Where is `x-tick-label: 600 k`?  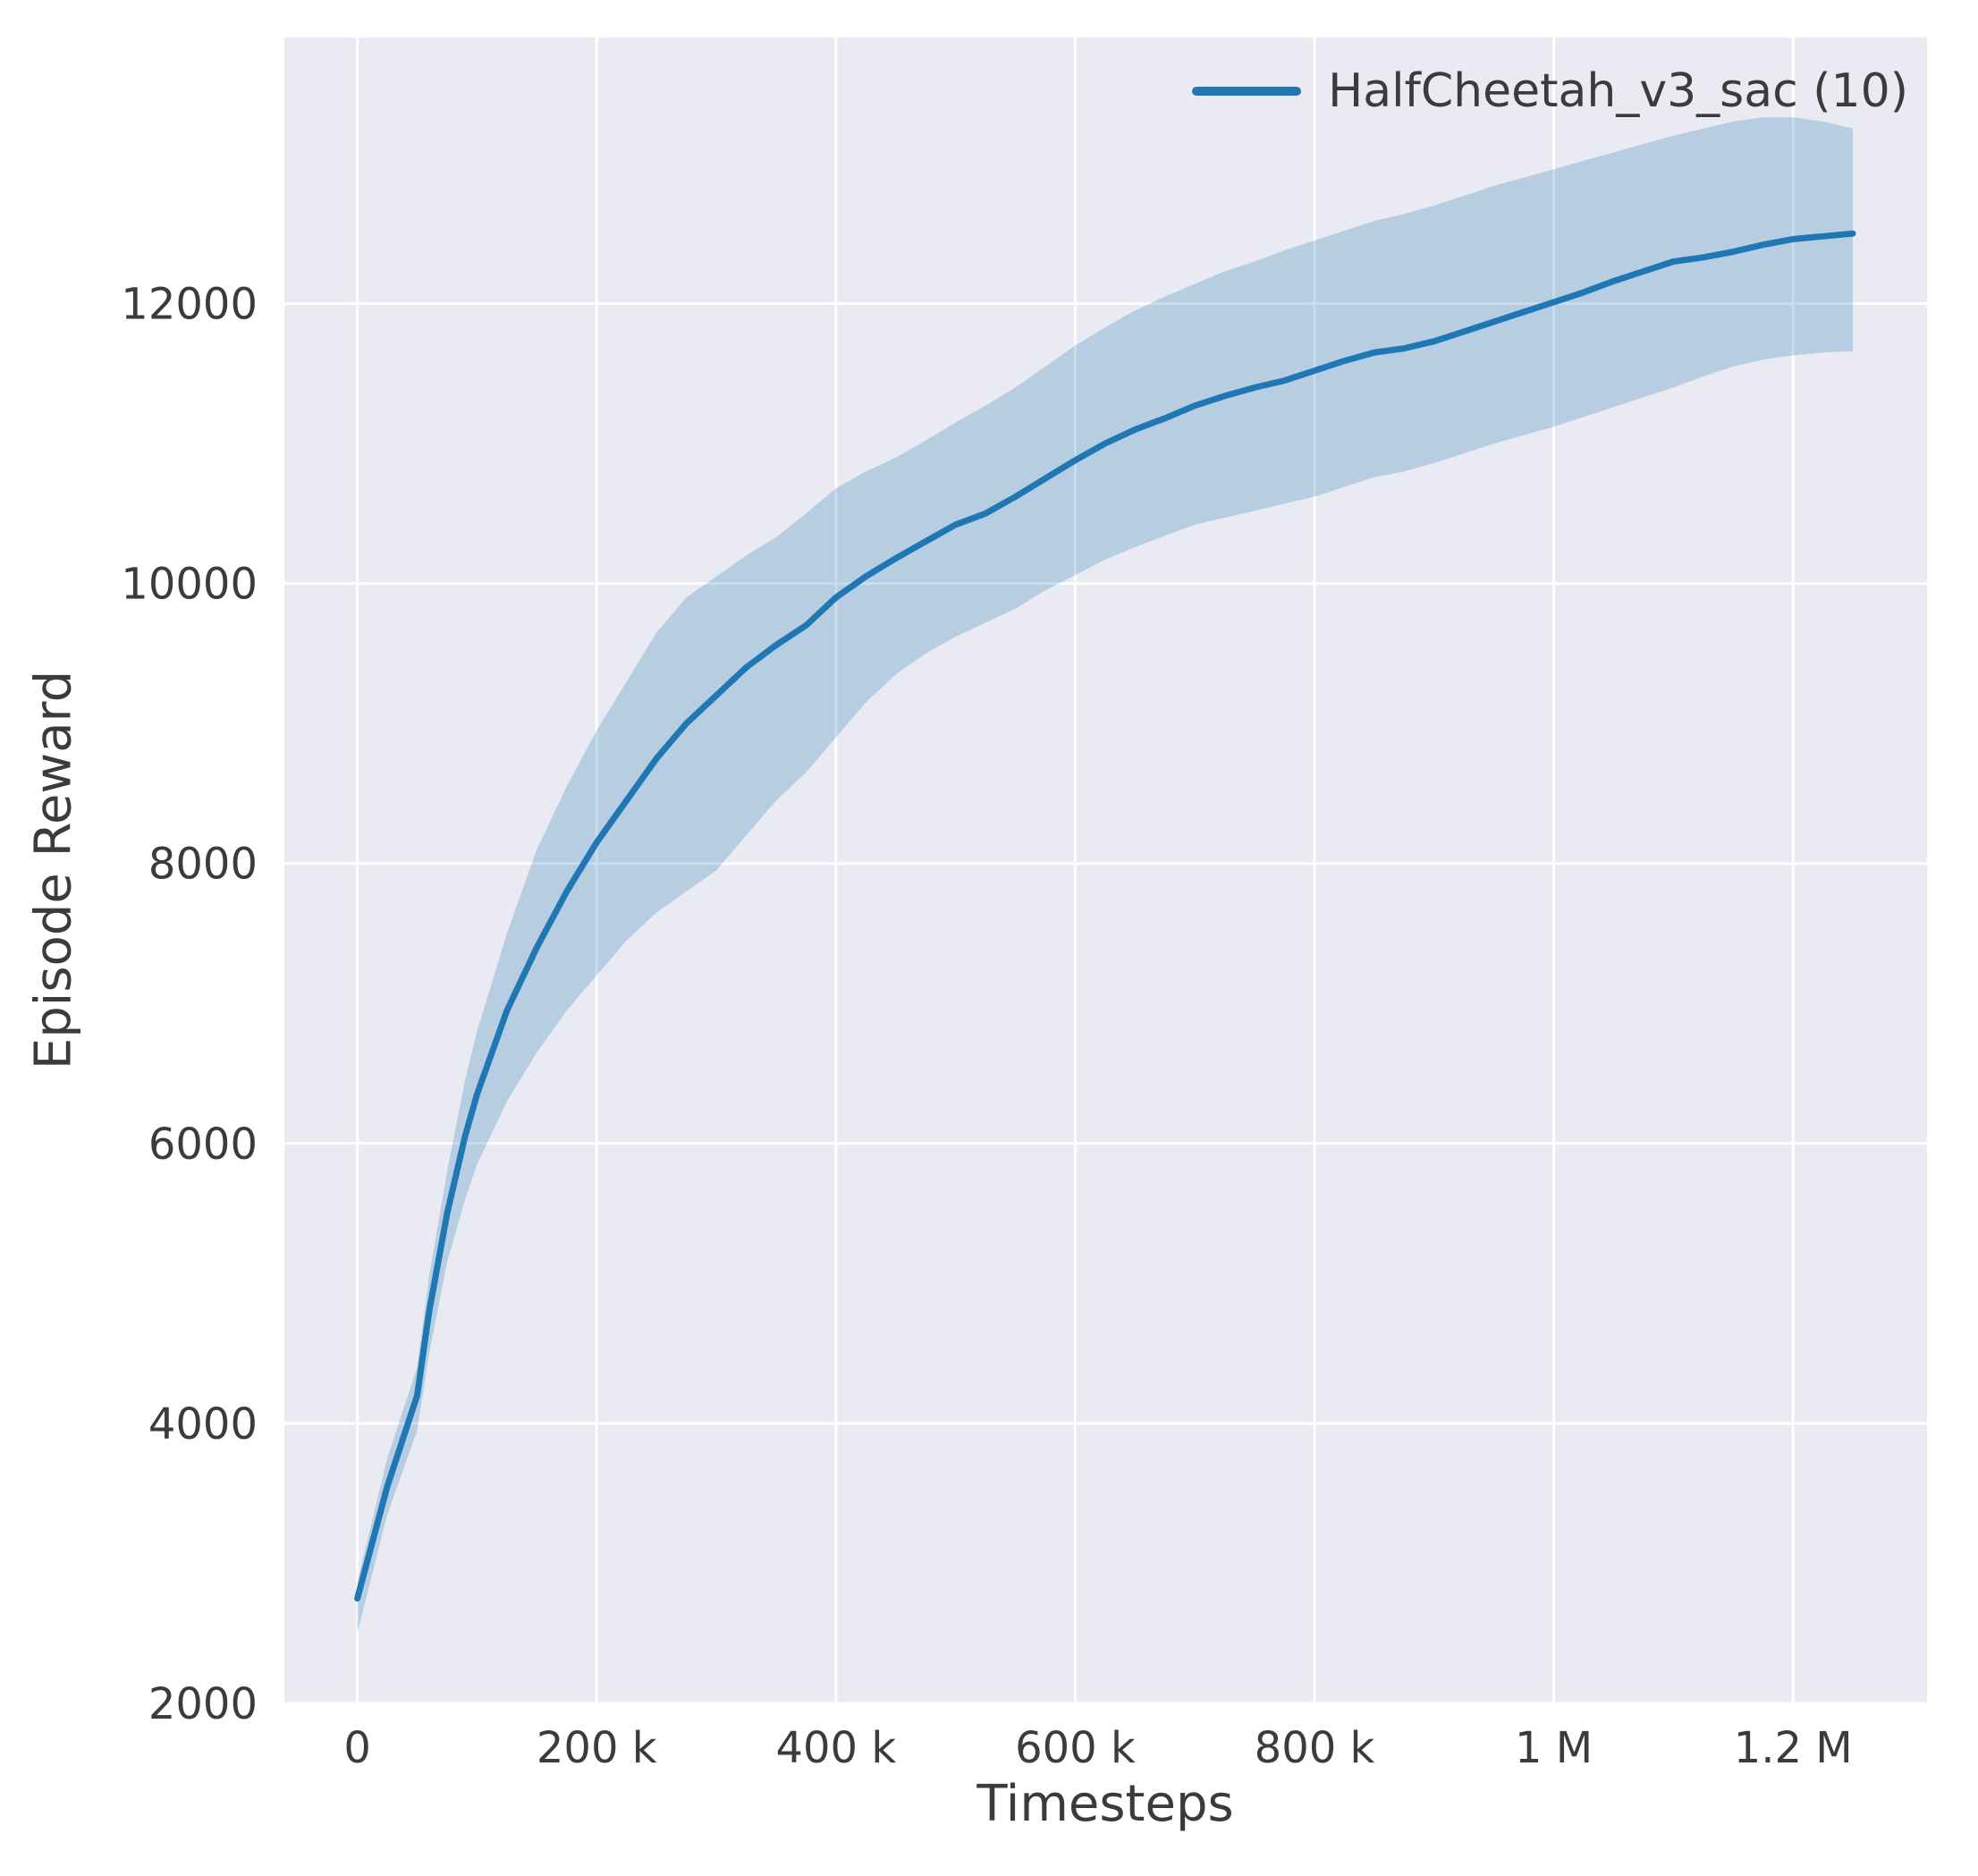
x-tick-label: 600 k is located at coordinates (1075, 1748).